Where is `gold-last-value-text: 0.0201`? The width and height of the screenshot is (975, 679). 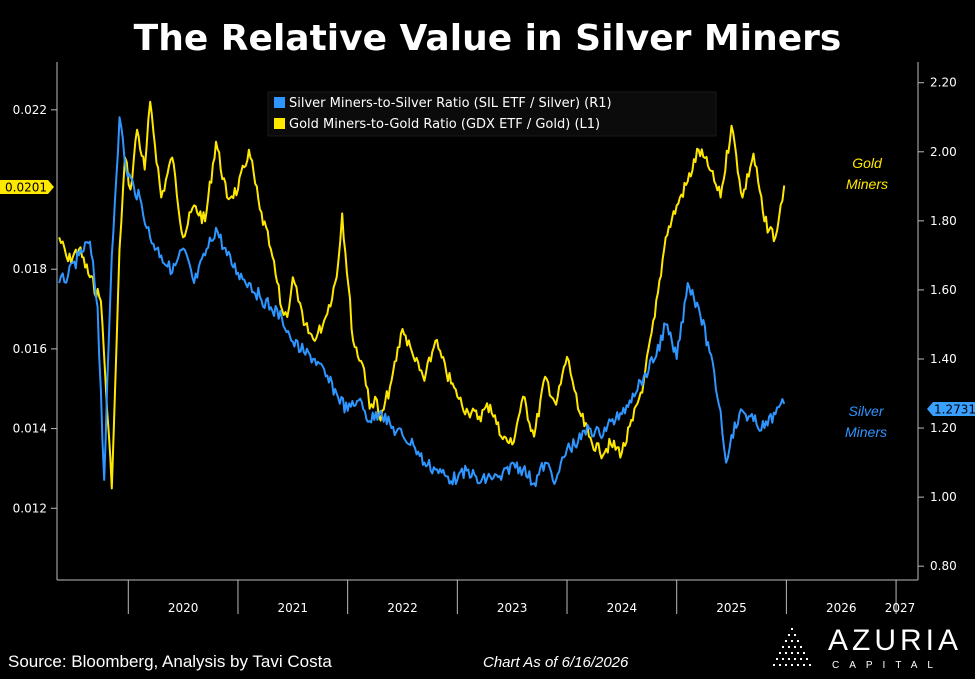
gold-last-value-text: 0.0201 is located at coordinates (26, 188).